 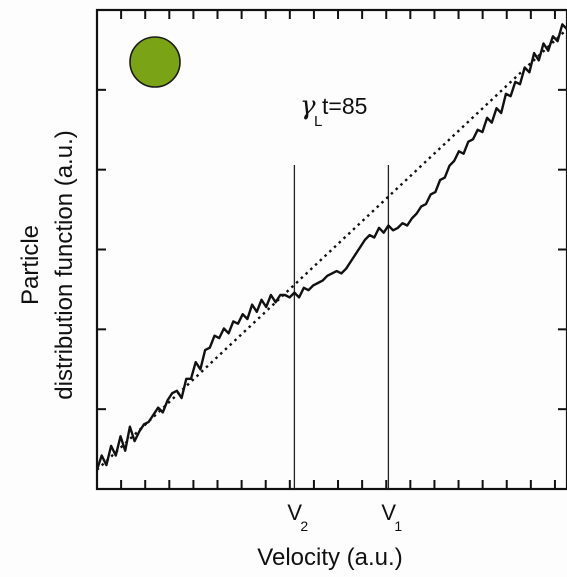 What do you see at coordinates (64, 264) in the screenshot?
I see `y-axis-label-line2: distribution function (a.u.)` at bounding box center [64, 264].